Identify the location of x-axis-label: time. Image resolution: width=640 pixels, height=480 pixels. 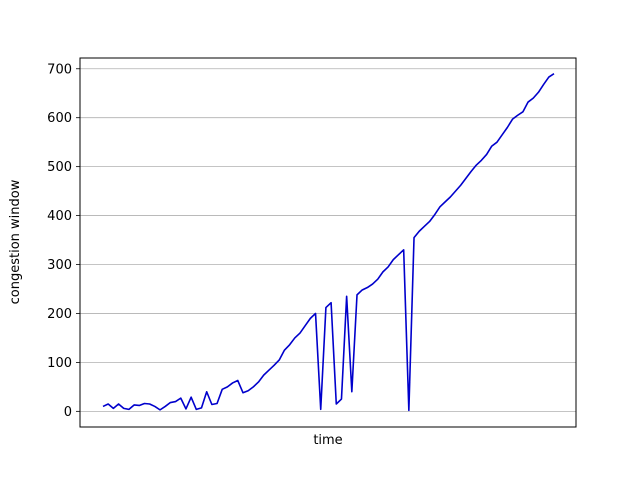
(327, 440).